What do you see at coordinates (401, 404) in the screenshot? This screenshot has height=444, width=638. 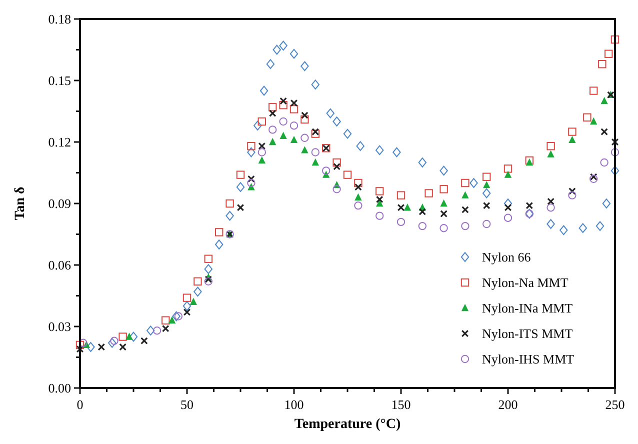 I see `x-tick-label: 150` at bounding box center [401, 404].